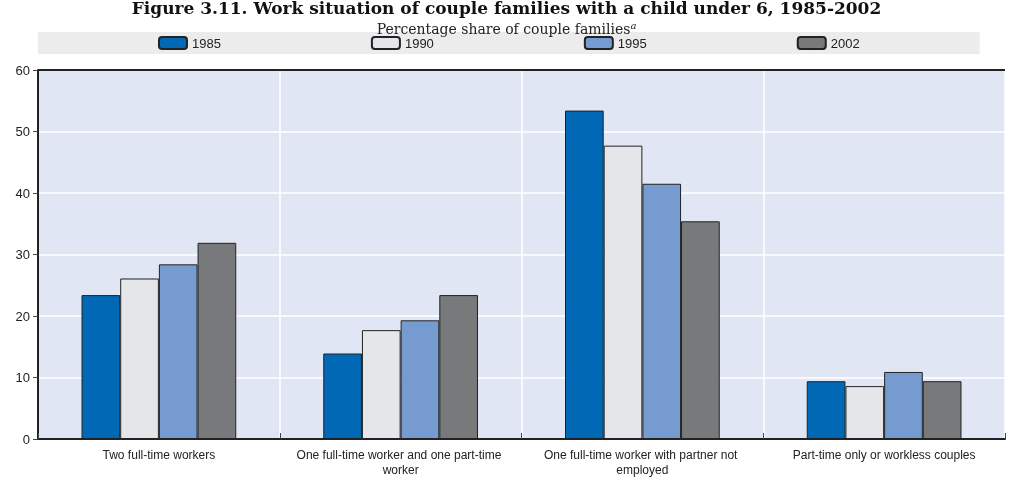  Describe the element at coordinates (22, 316) in the screenshot. I see `y-tick-label: 20` at that location.